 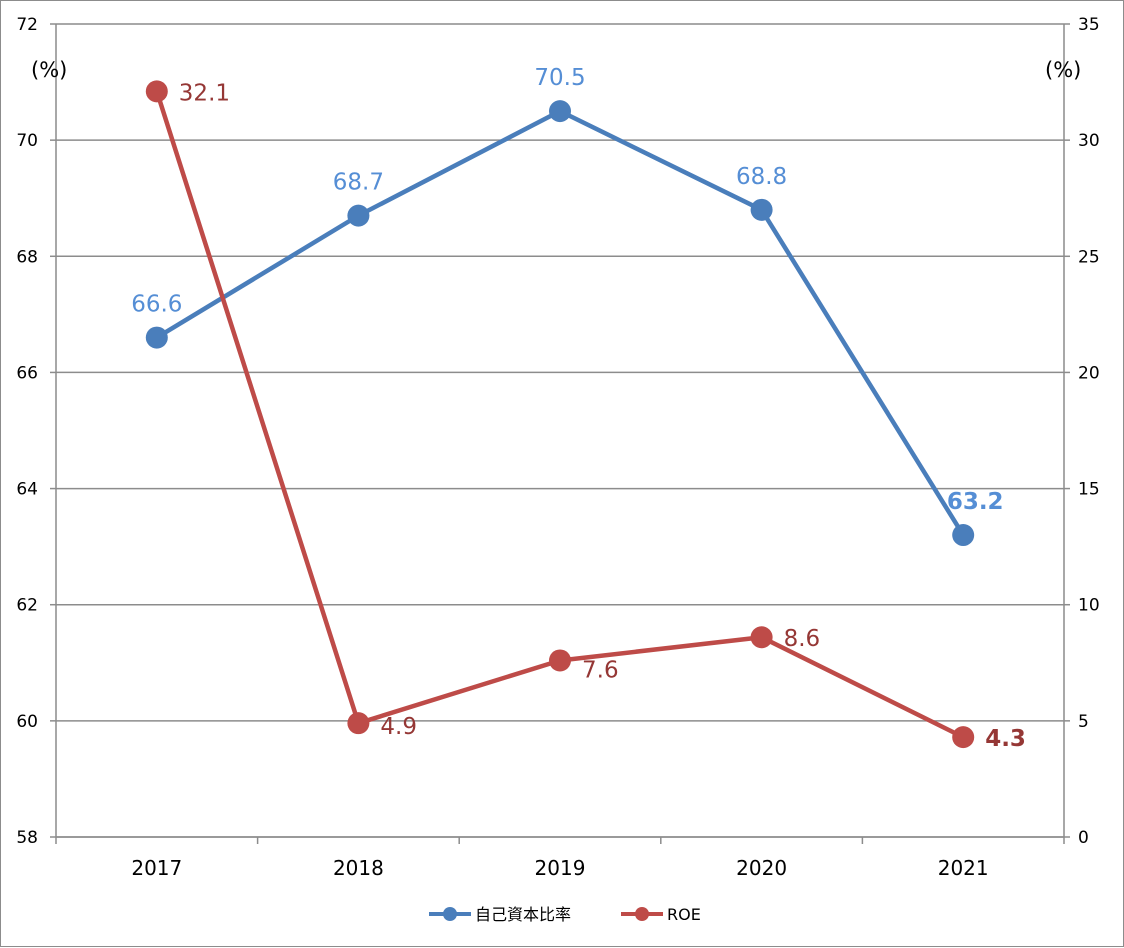 I want to click on right-axis-unit: (%), so click(x=1063, y=70).